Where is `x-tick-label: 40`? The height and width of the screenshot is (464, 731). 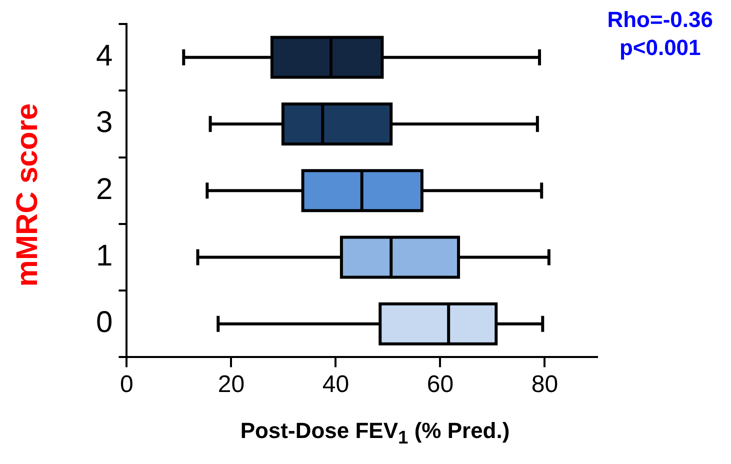 x-tick-label: 40 is located at coordinates (336, 384).